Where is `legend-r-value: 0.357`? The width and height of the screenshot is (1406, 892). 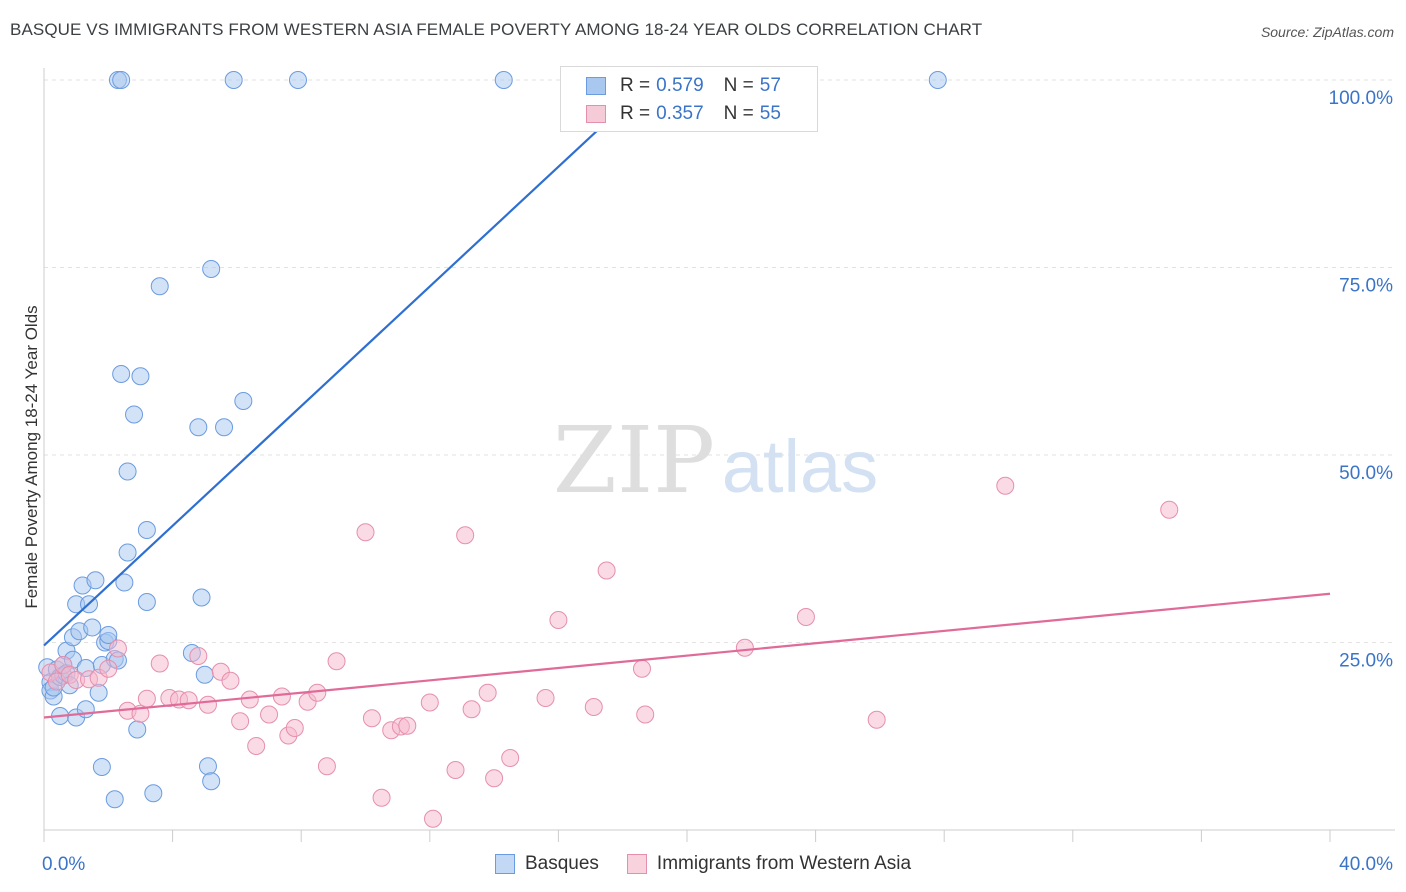
legend-r-value: 0.357 is located at coordinates (680, 113).